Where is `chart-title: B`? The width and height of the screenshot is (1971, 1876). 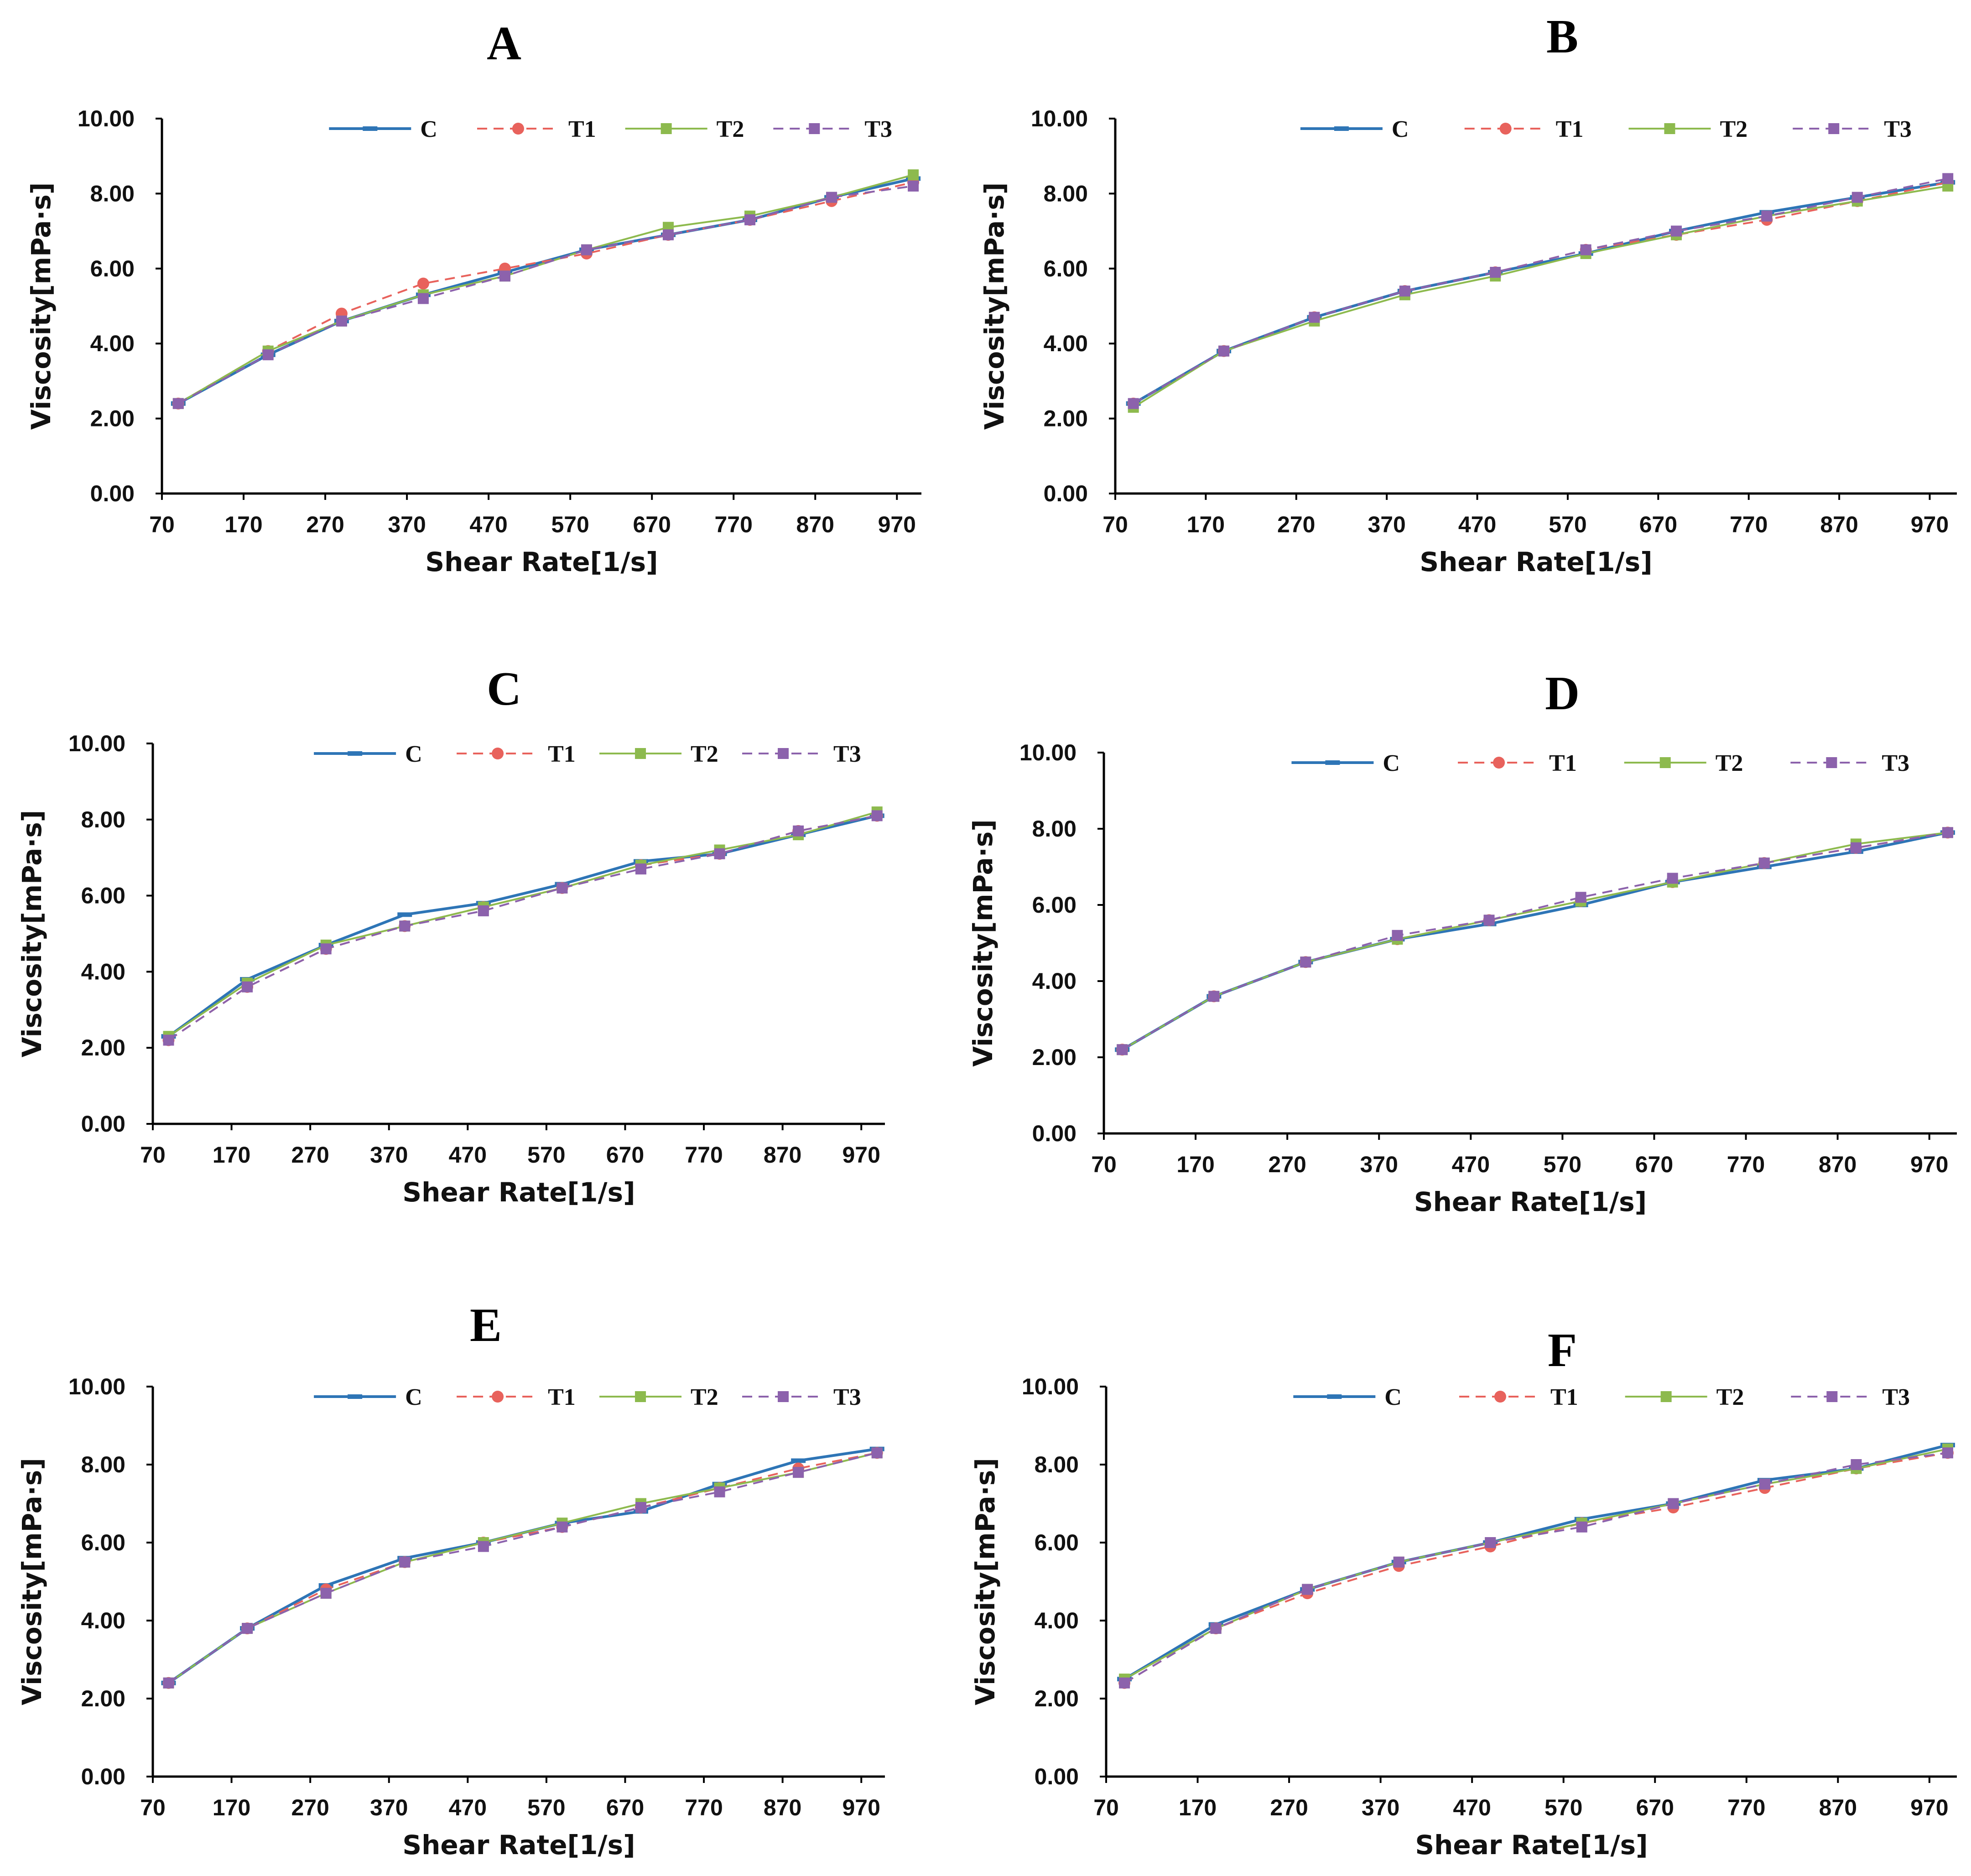 chart-title: B is located at coordinates (1562, 36).